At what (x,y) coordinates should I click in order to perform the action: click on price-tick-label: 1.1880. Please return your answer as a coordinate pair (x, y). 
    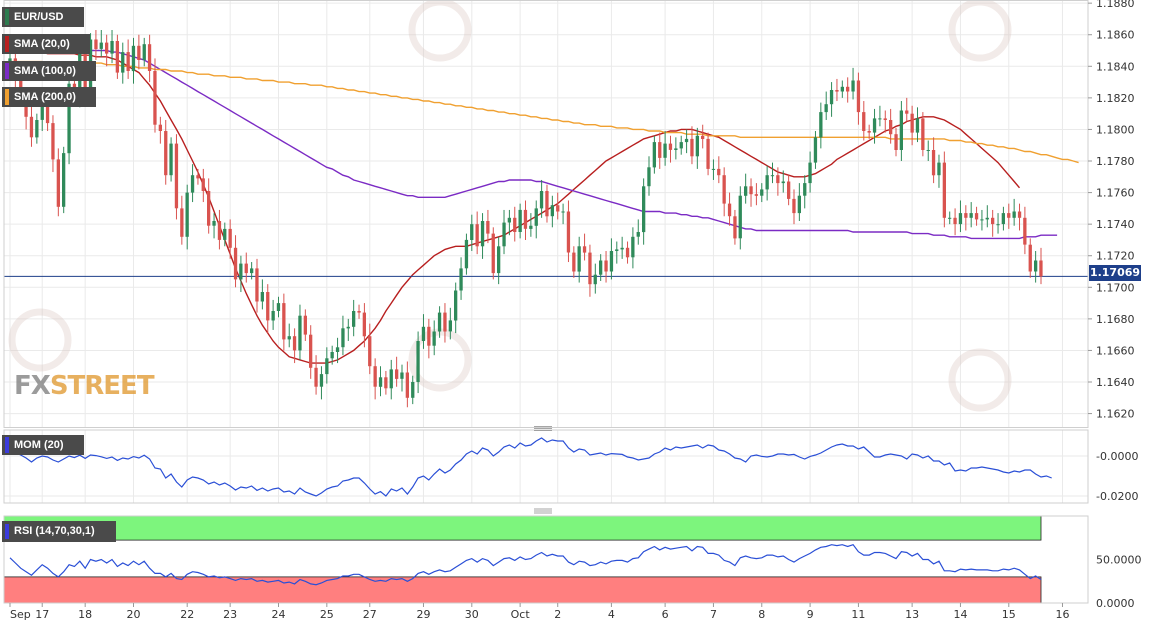
    Looking at the image, I should click on (1115, 5).